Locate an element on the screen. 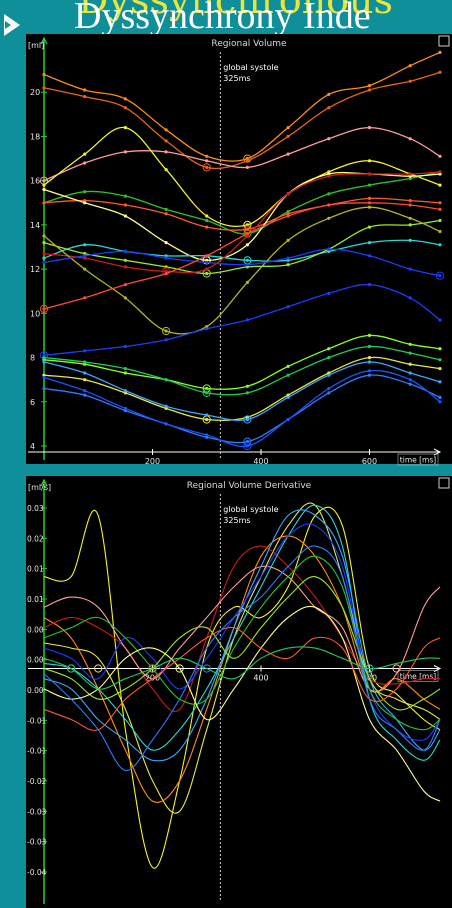 The height and width of the screenshot is (908, 452). slide-title-area: Dyssynchronous Dyssynchrony Inde is located at coordinates (226, 17).